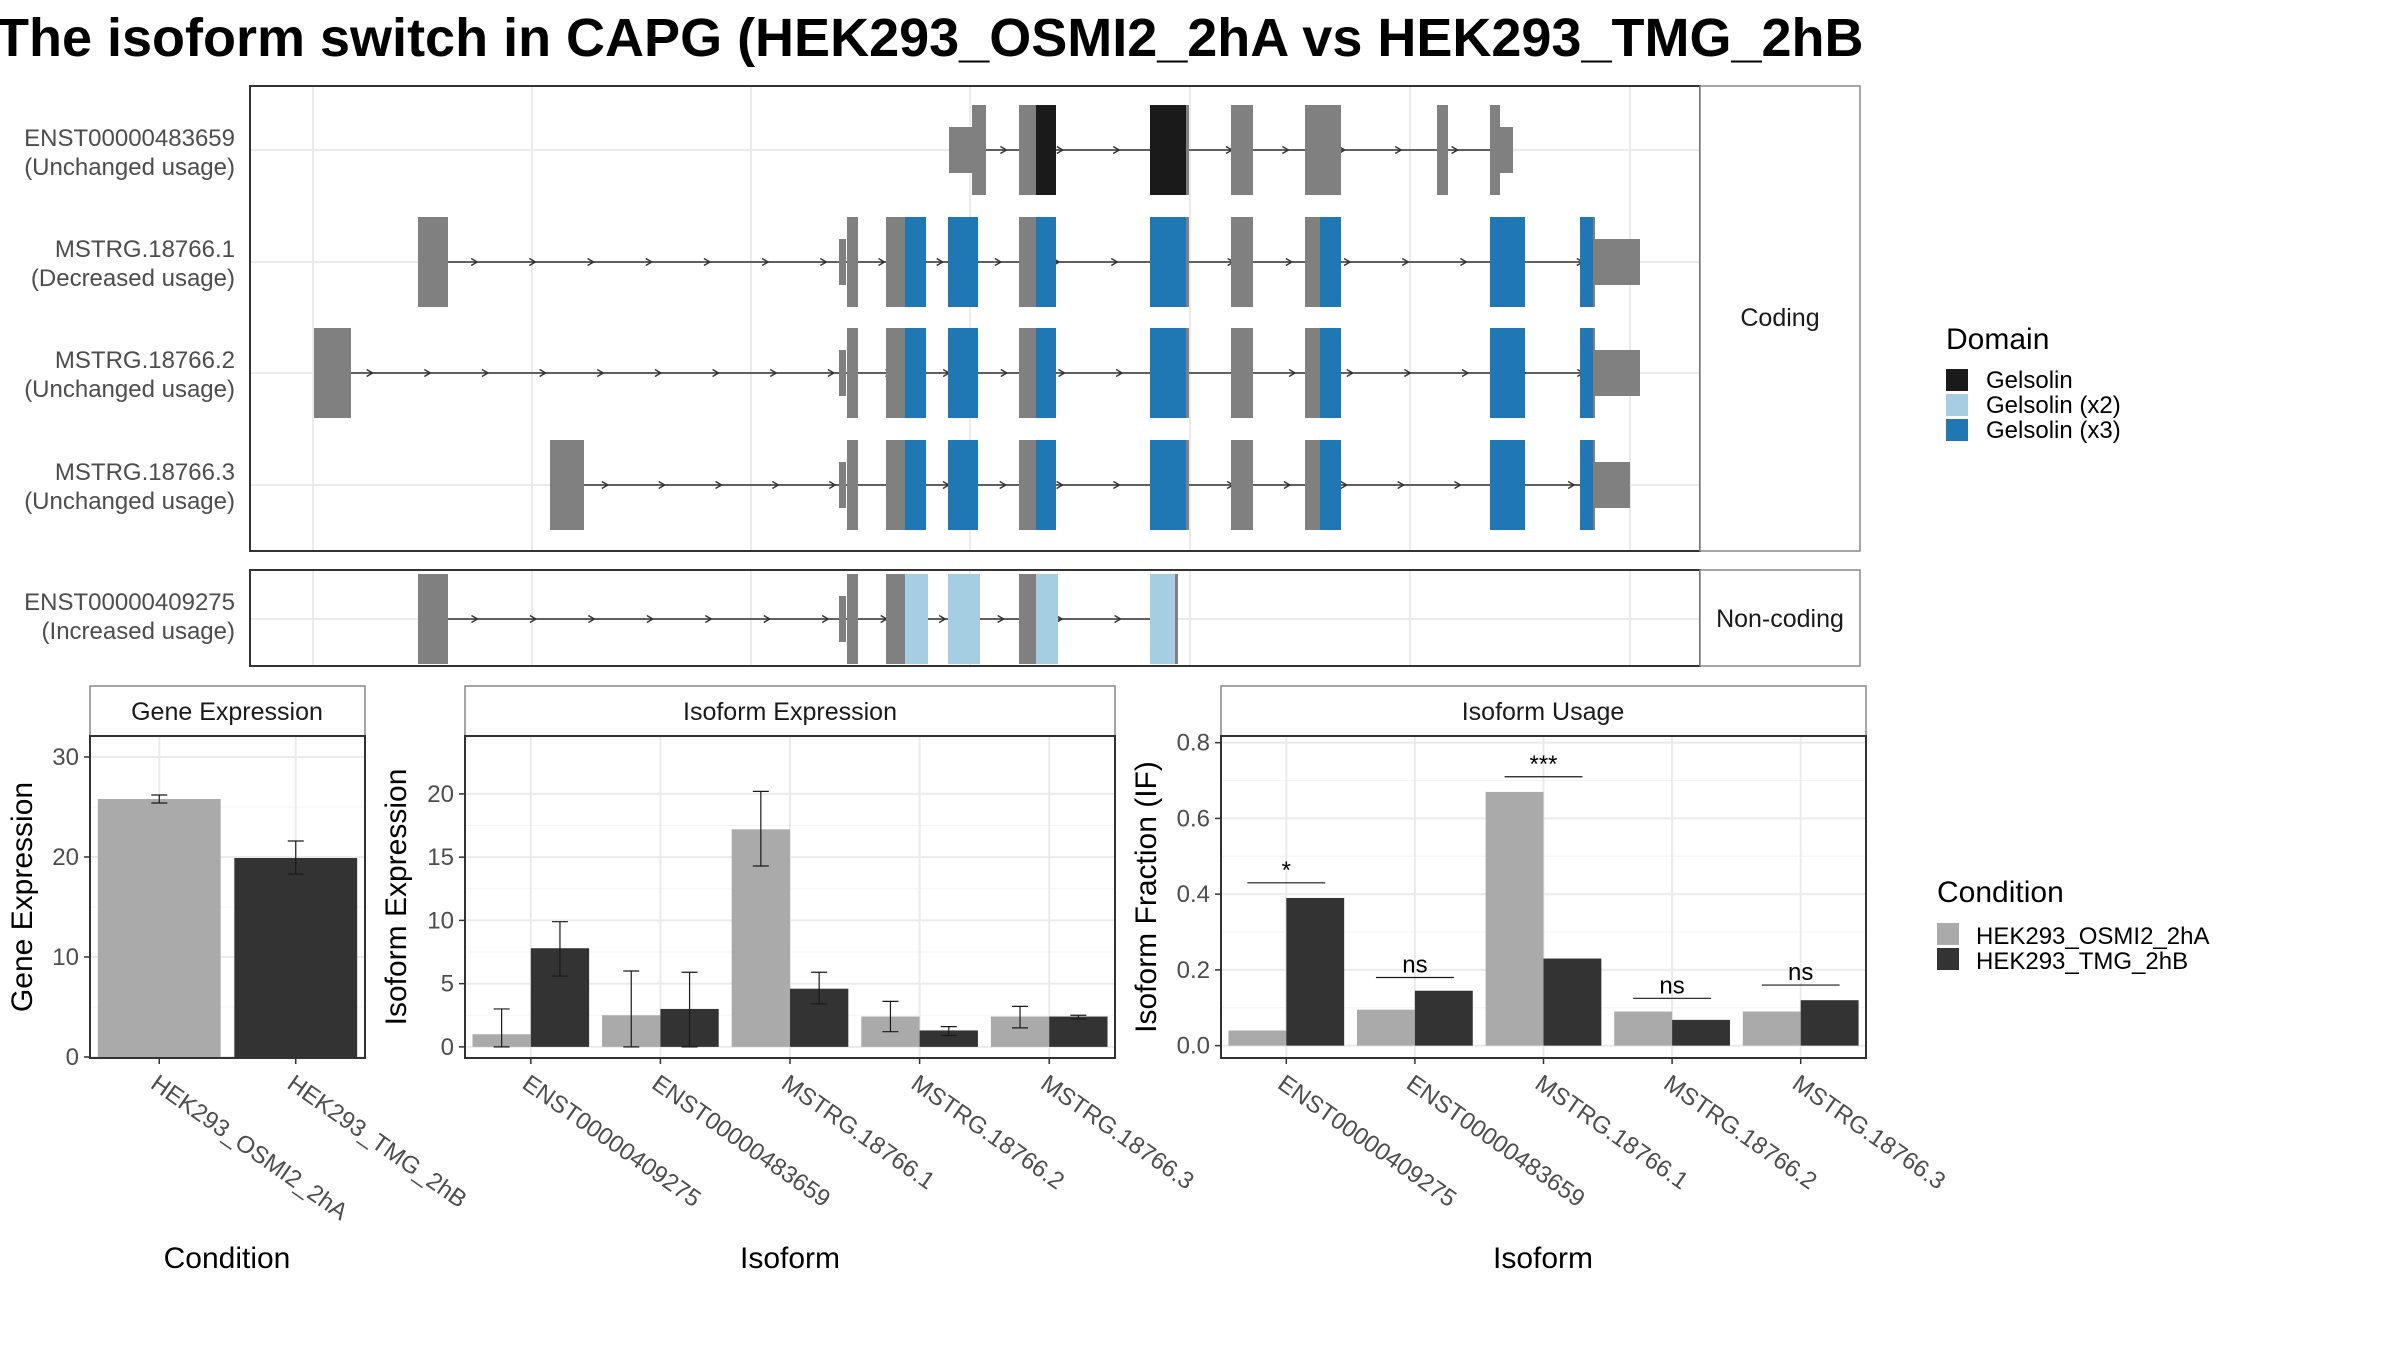 The width and height of the screenshot is (2400, 1350). Describe the element at coordinates (2092, 936) in the screenshot. I see `condition-legend-item: HEK293_OSMI2_2hA` at that location.